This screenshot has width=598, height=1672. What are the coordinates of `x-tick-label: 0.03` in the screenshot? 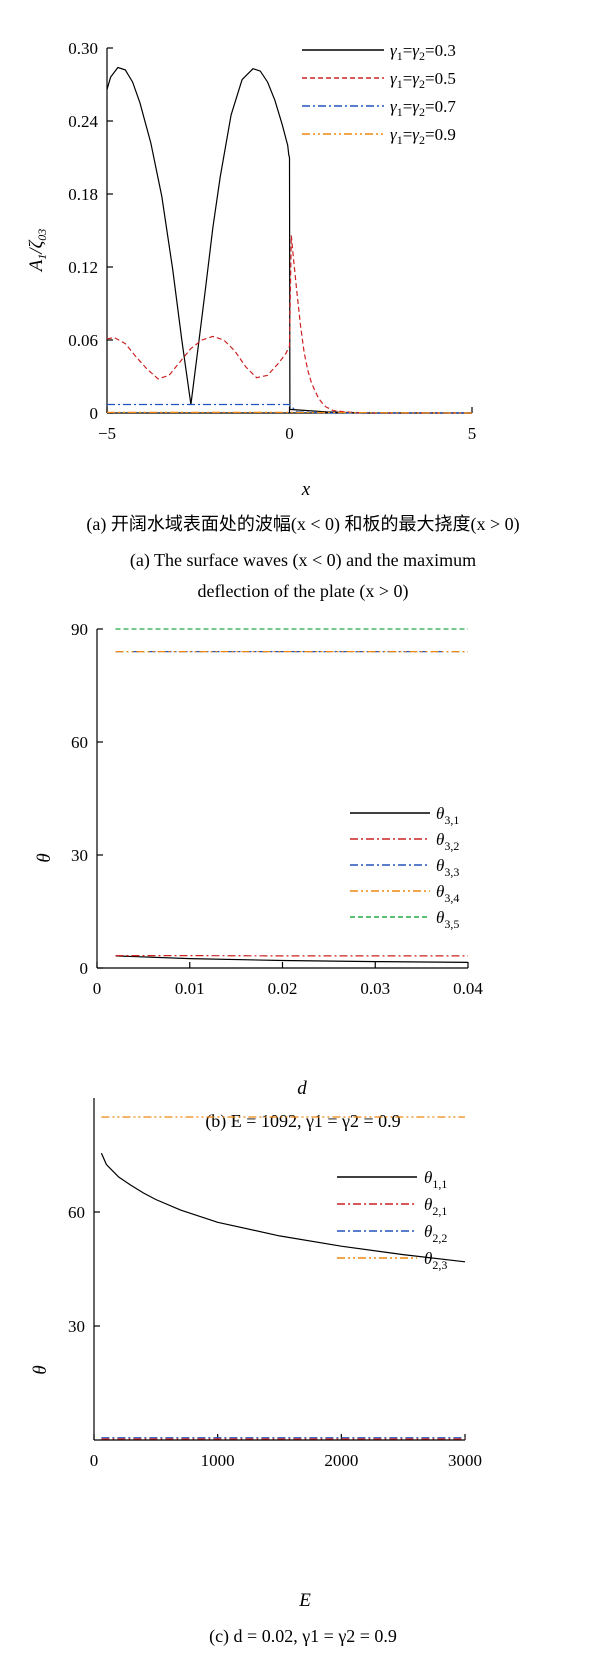 It's located at (375, 988).